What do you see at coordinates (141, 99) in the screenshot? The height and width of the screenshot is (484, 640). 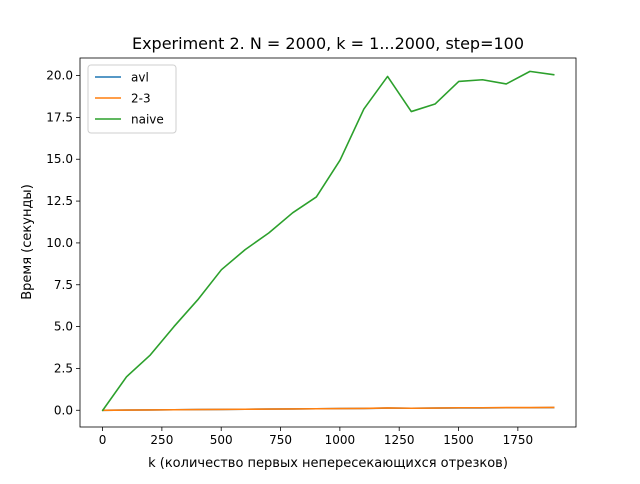 I see `legend-label-2-3: 2-3` at bounding box center [141, 99].